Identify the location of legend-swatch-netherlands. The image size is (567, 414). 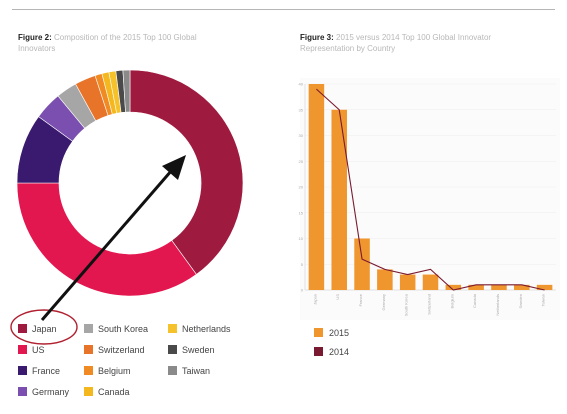
(172, 328).